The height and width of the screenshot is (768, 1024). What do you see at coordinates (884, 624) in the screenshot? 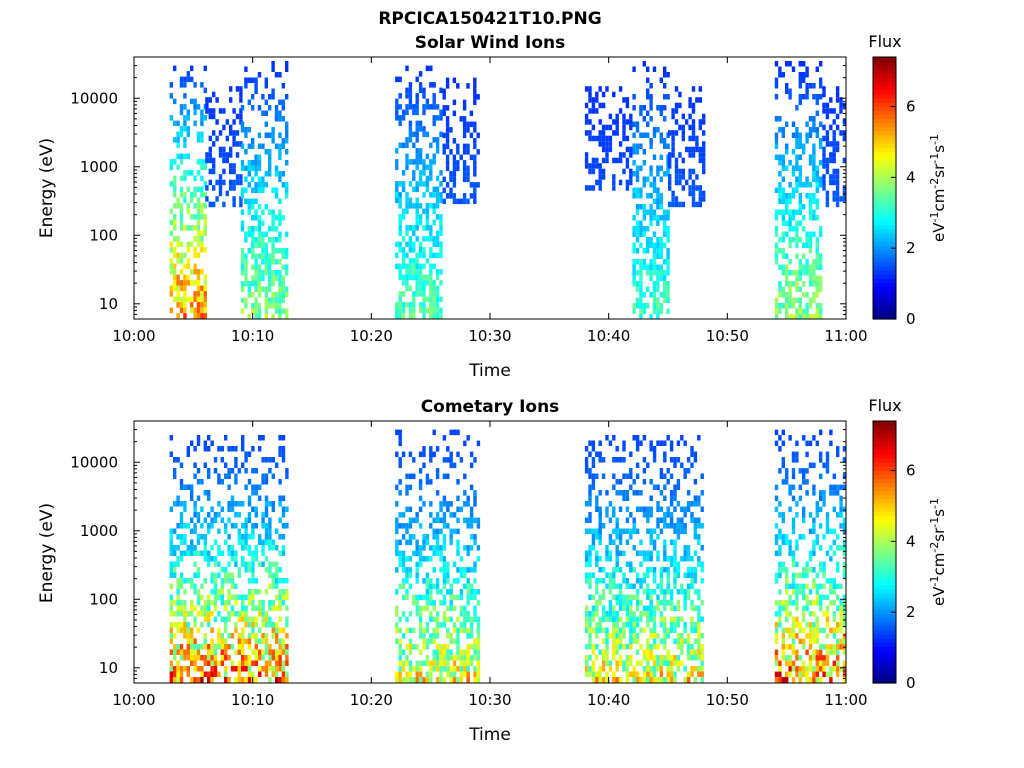
I see `colorbar-swatch` at bounding box center [884, 624].